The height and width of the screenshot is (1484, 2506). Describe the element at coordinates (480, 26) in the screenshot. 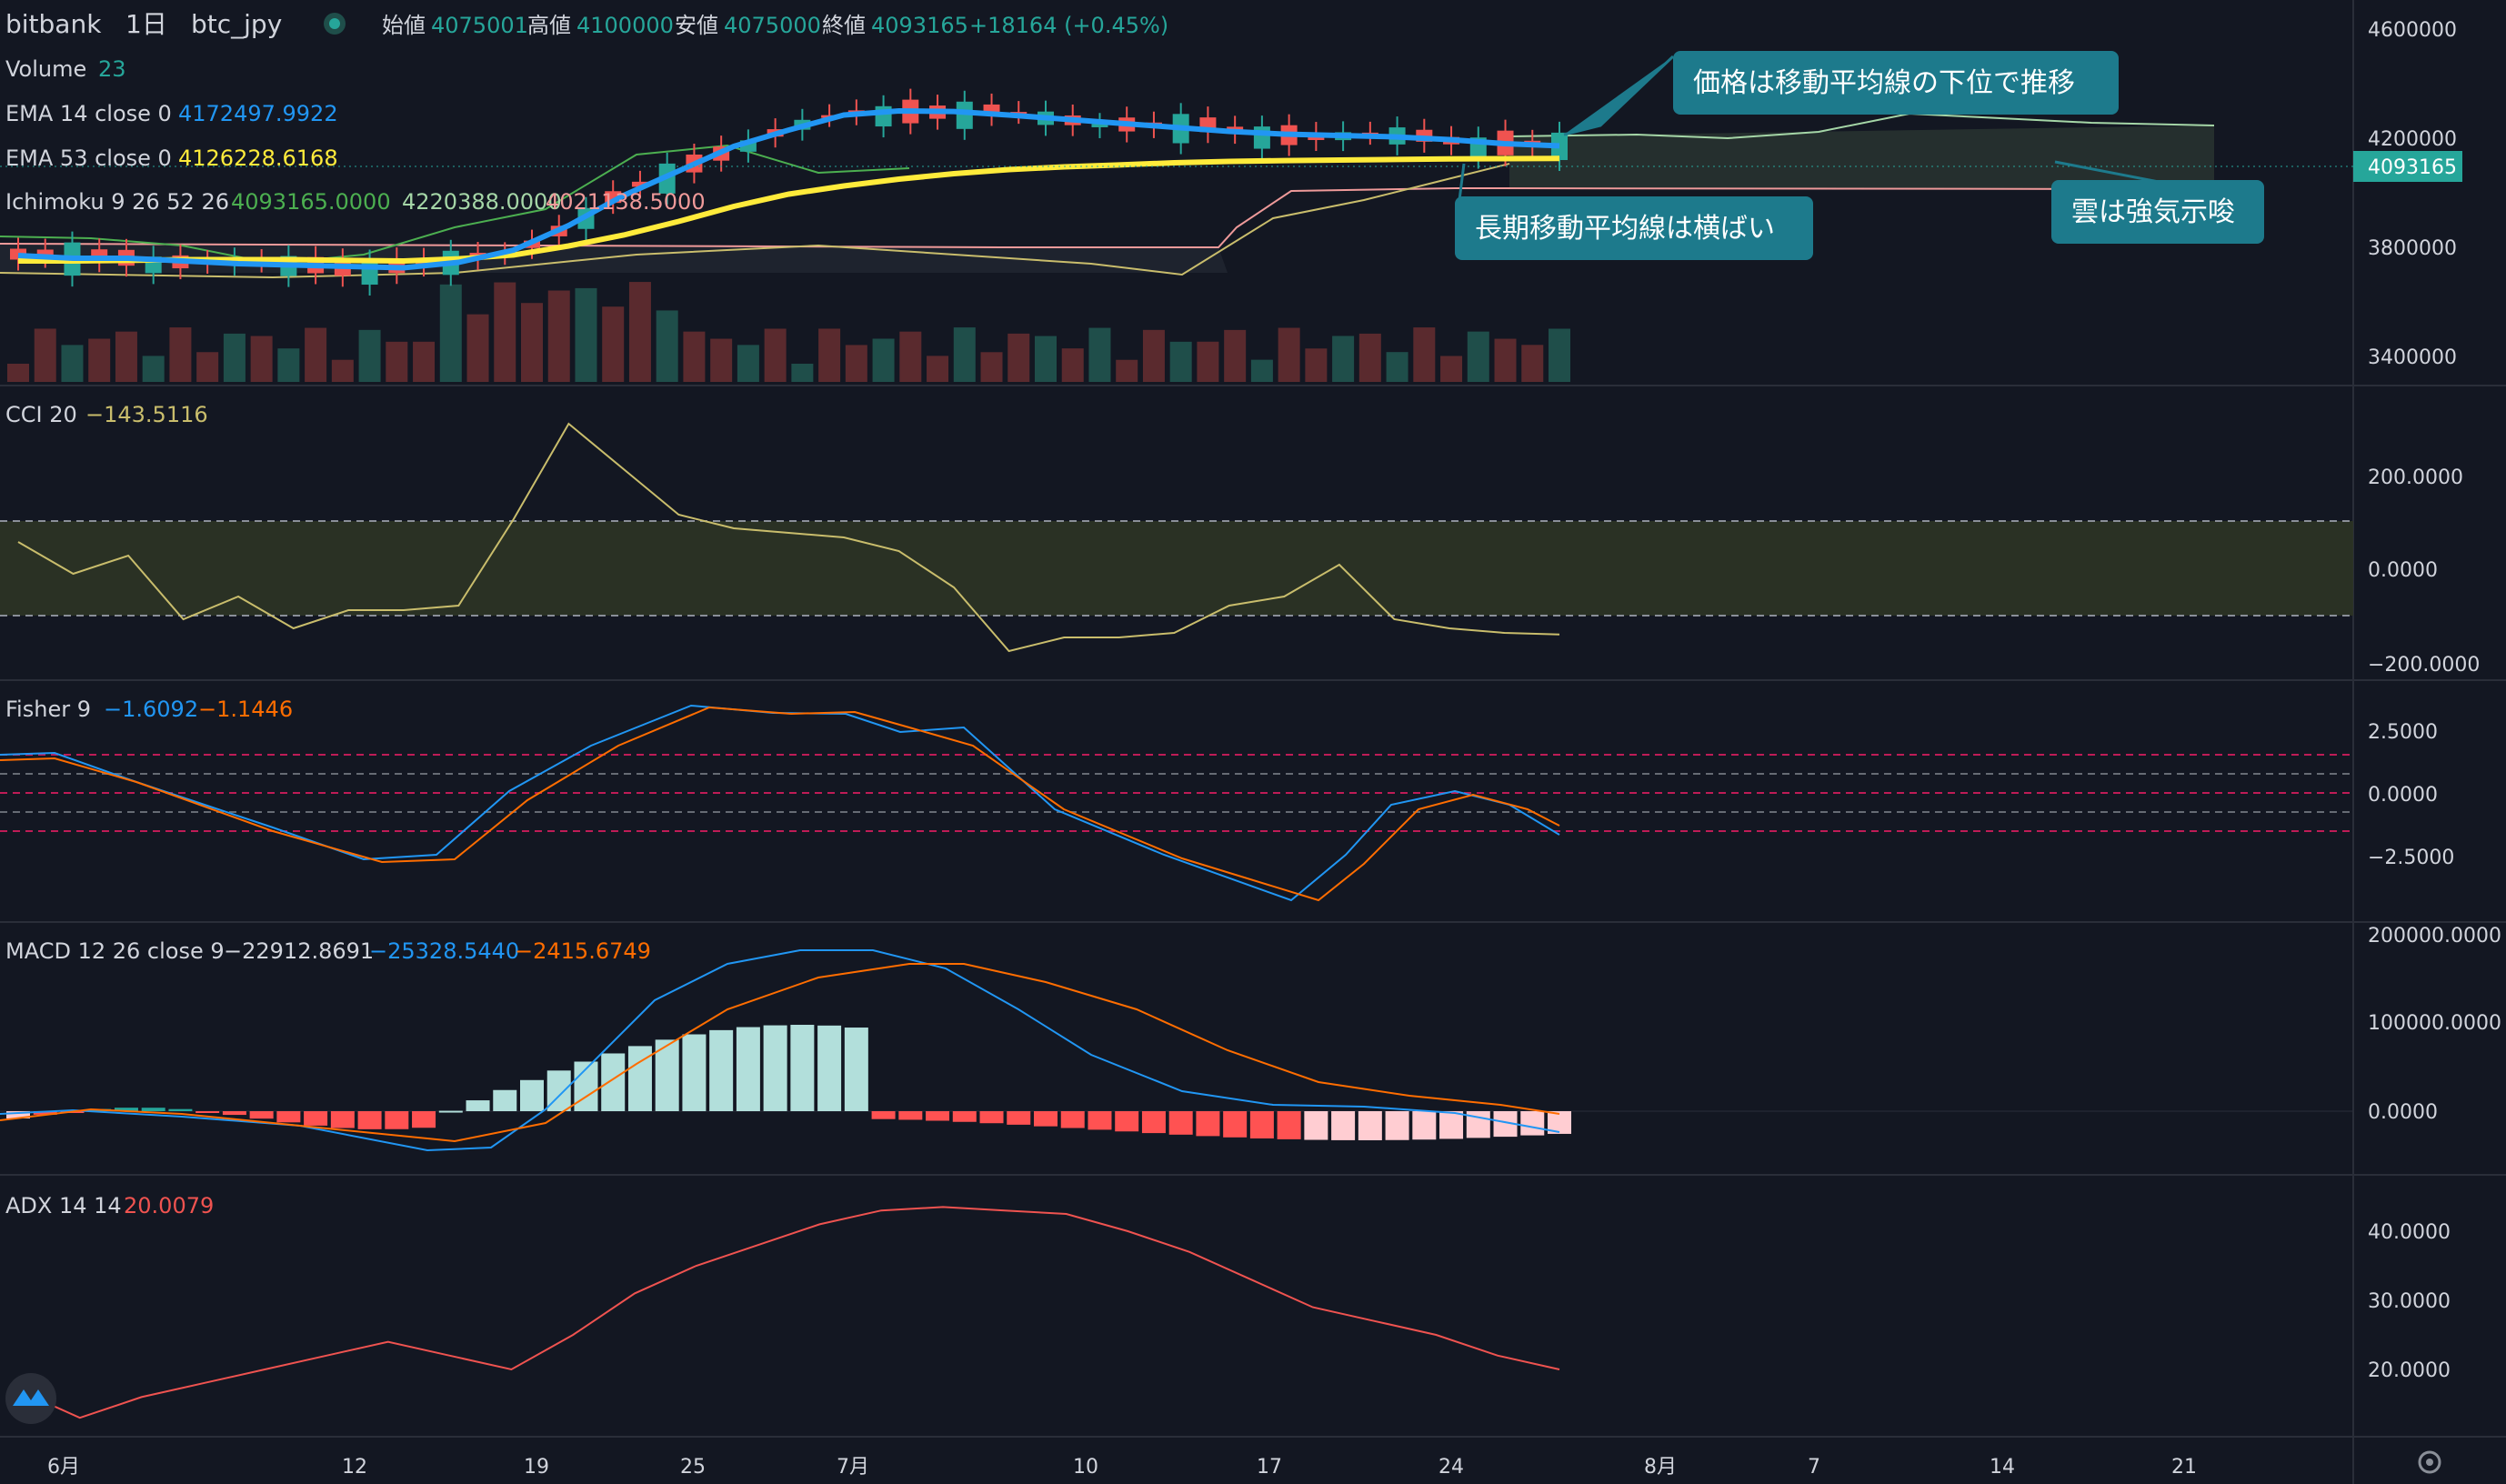

I see `open-value: 4075001` at that location.